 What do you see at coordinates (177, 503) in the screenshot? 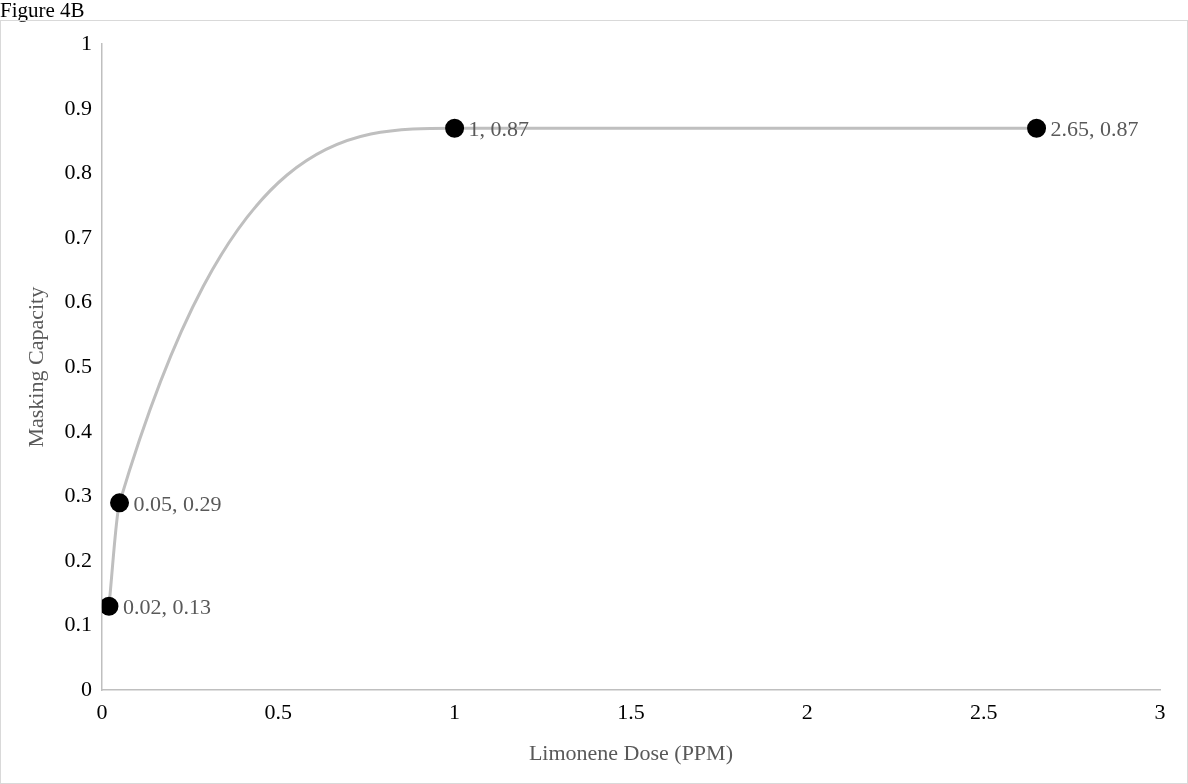
I see `data-label: 0.05, 0.29` at bounding box center [177, 503].